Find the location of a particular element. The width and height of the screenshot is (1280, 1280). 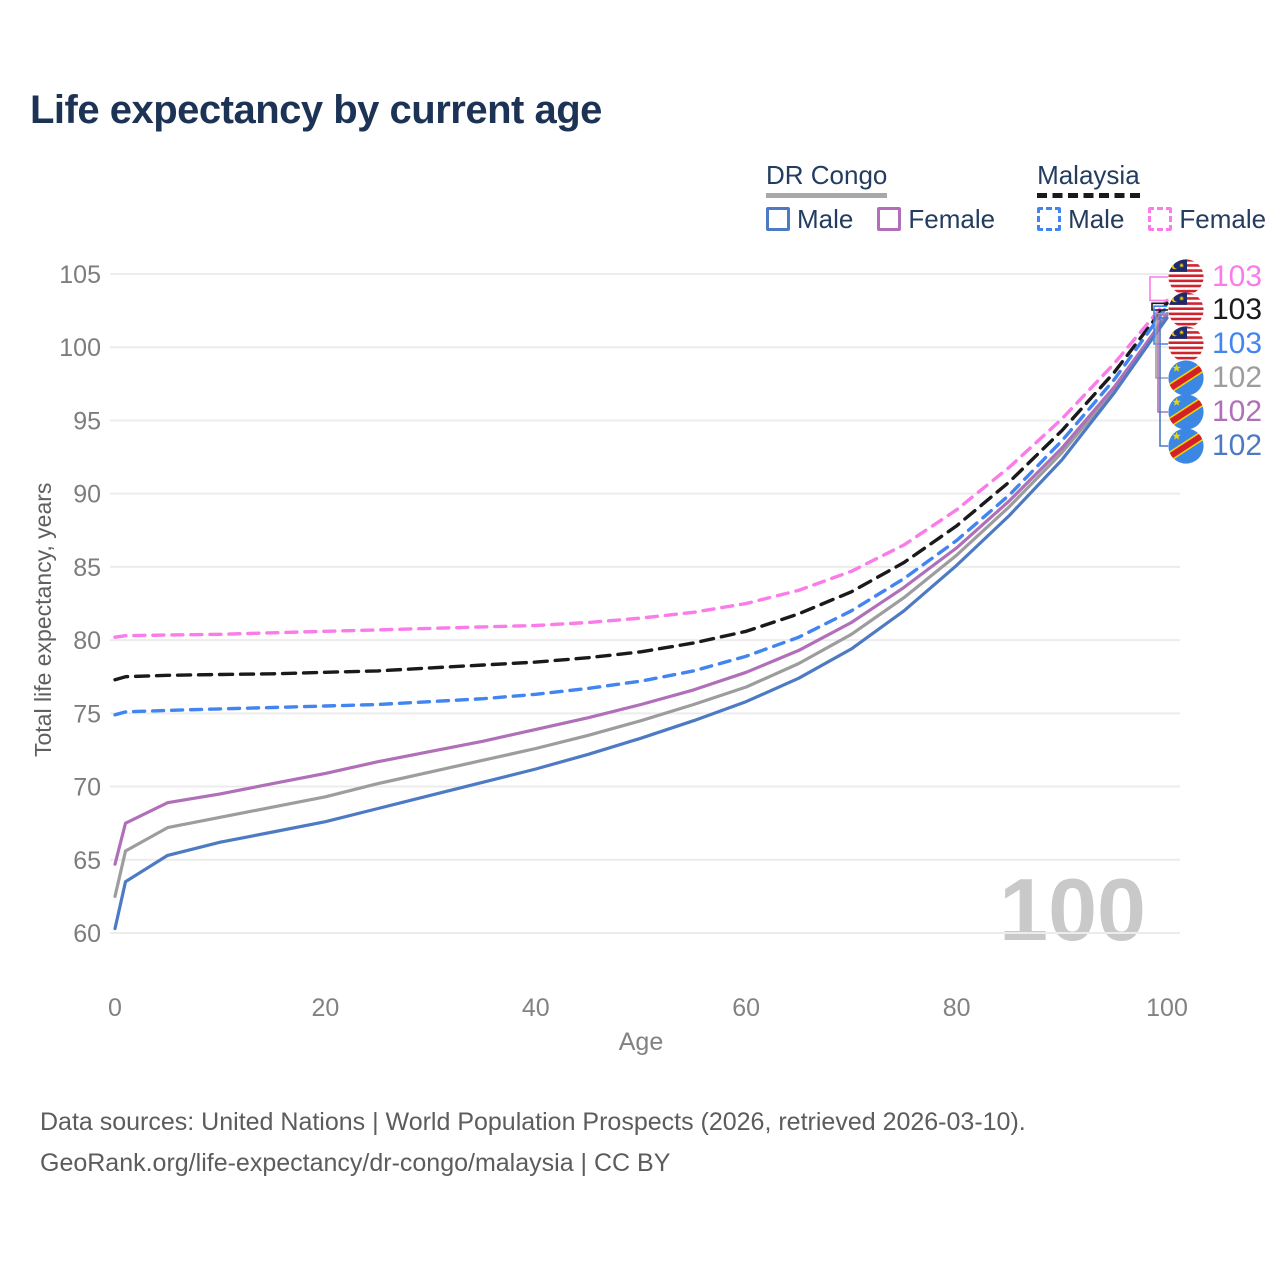

legend-label-drc-female: Female is located at coordinates (952, 219).